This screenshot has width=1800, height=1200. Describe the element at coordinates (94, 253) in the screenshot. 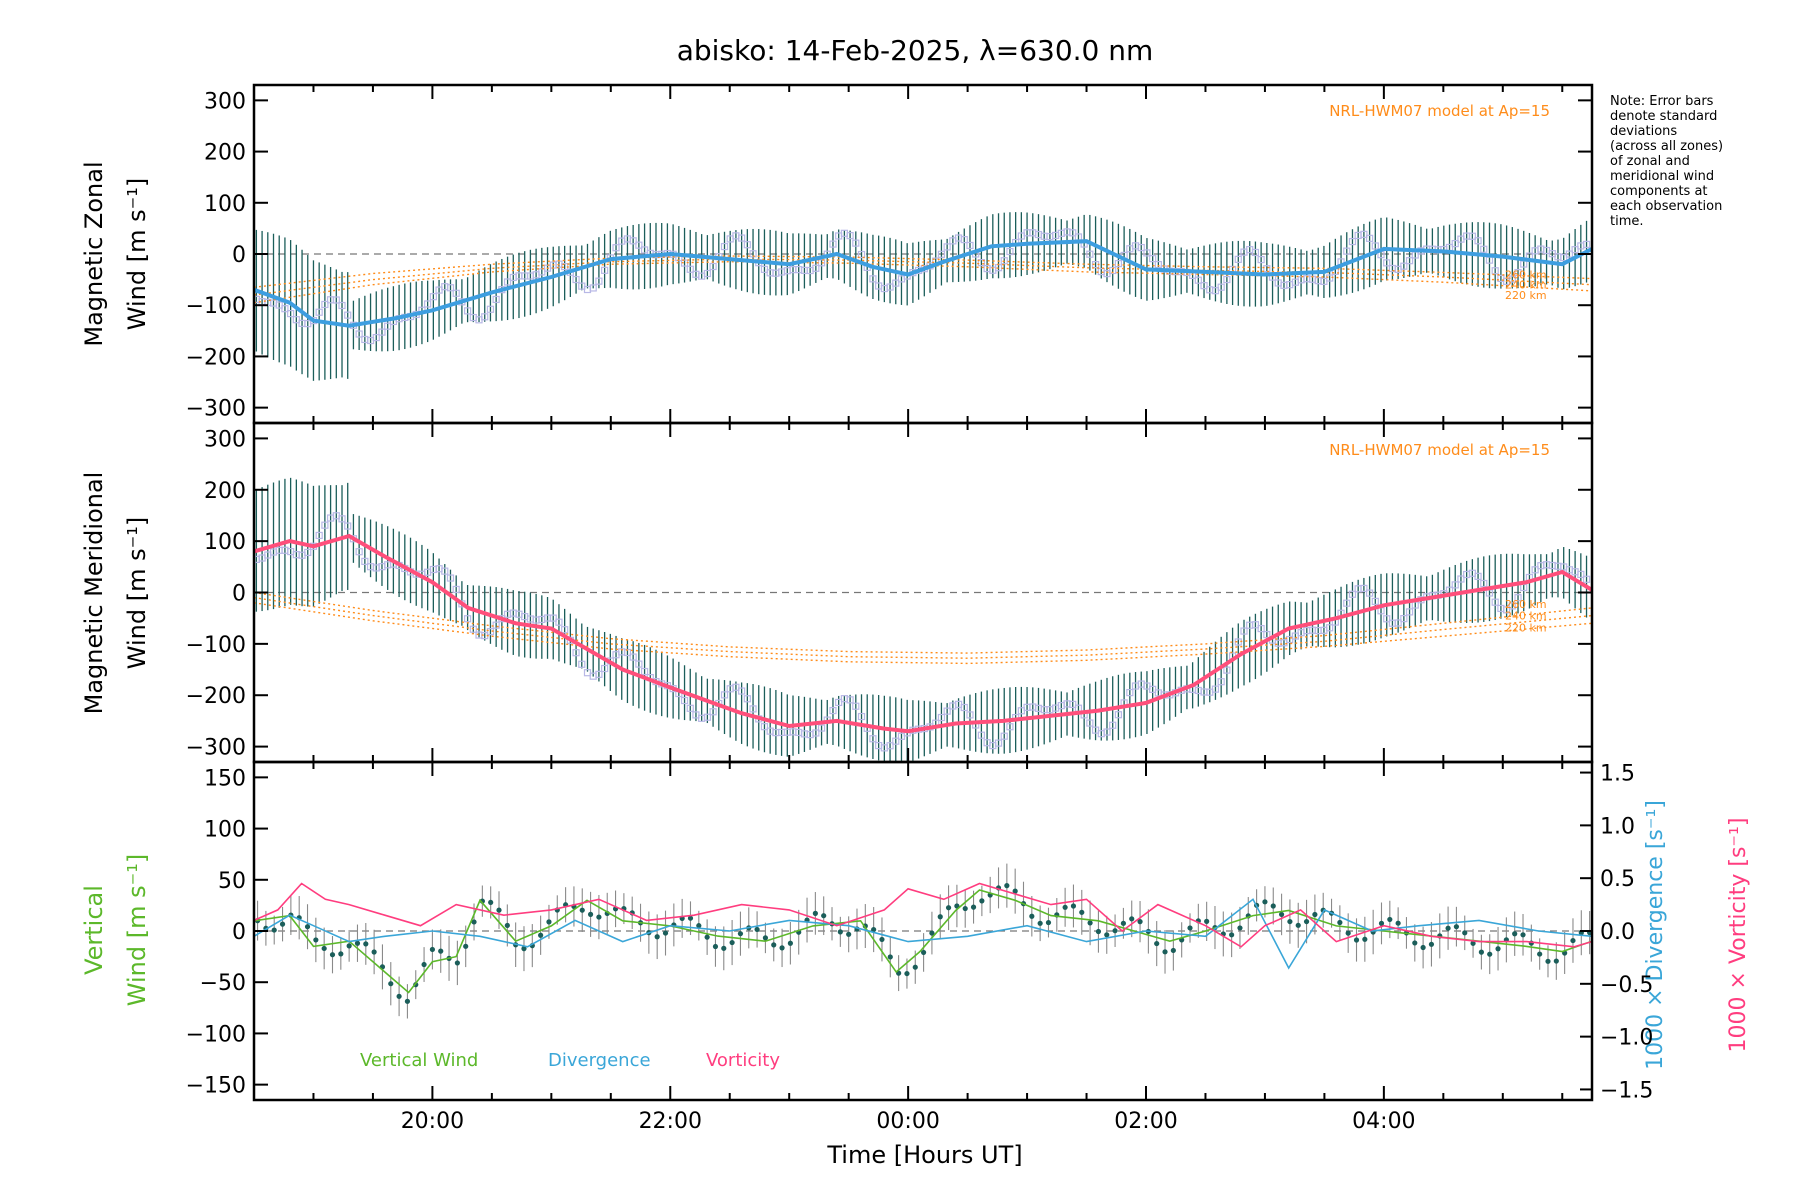

I see `zonal-ylabel-line1: Magnetic Zonal` at that location.